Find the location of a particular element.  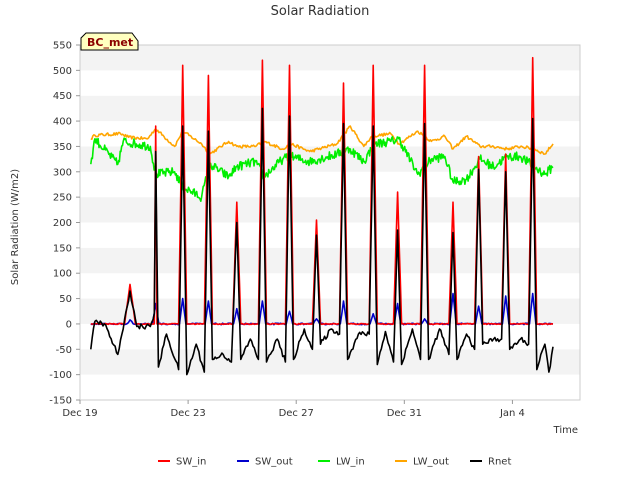

legend-label: SW_in is located at coordinates (191, 462).